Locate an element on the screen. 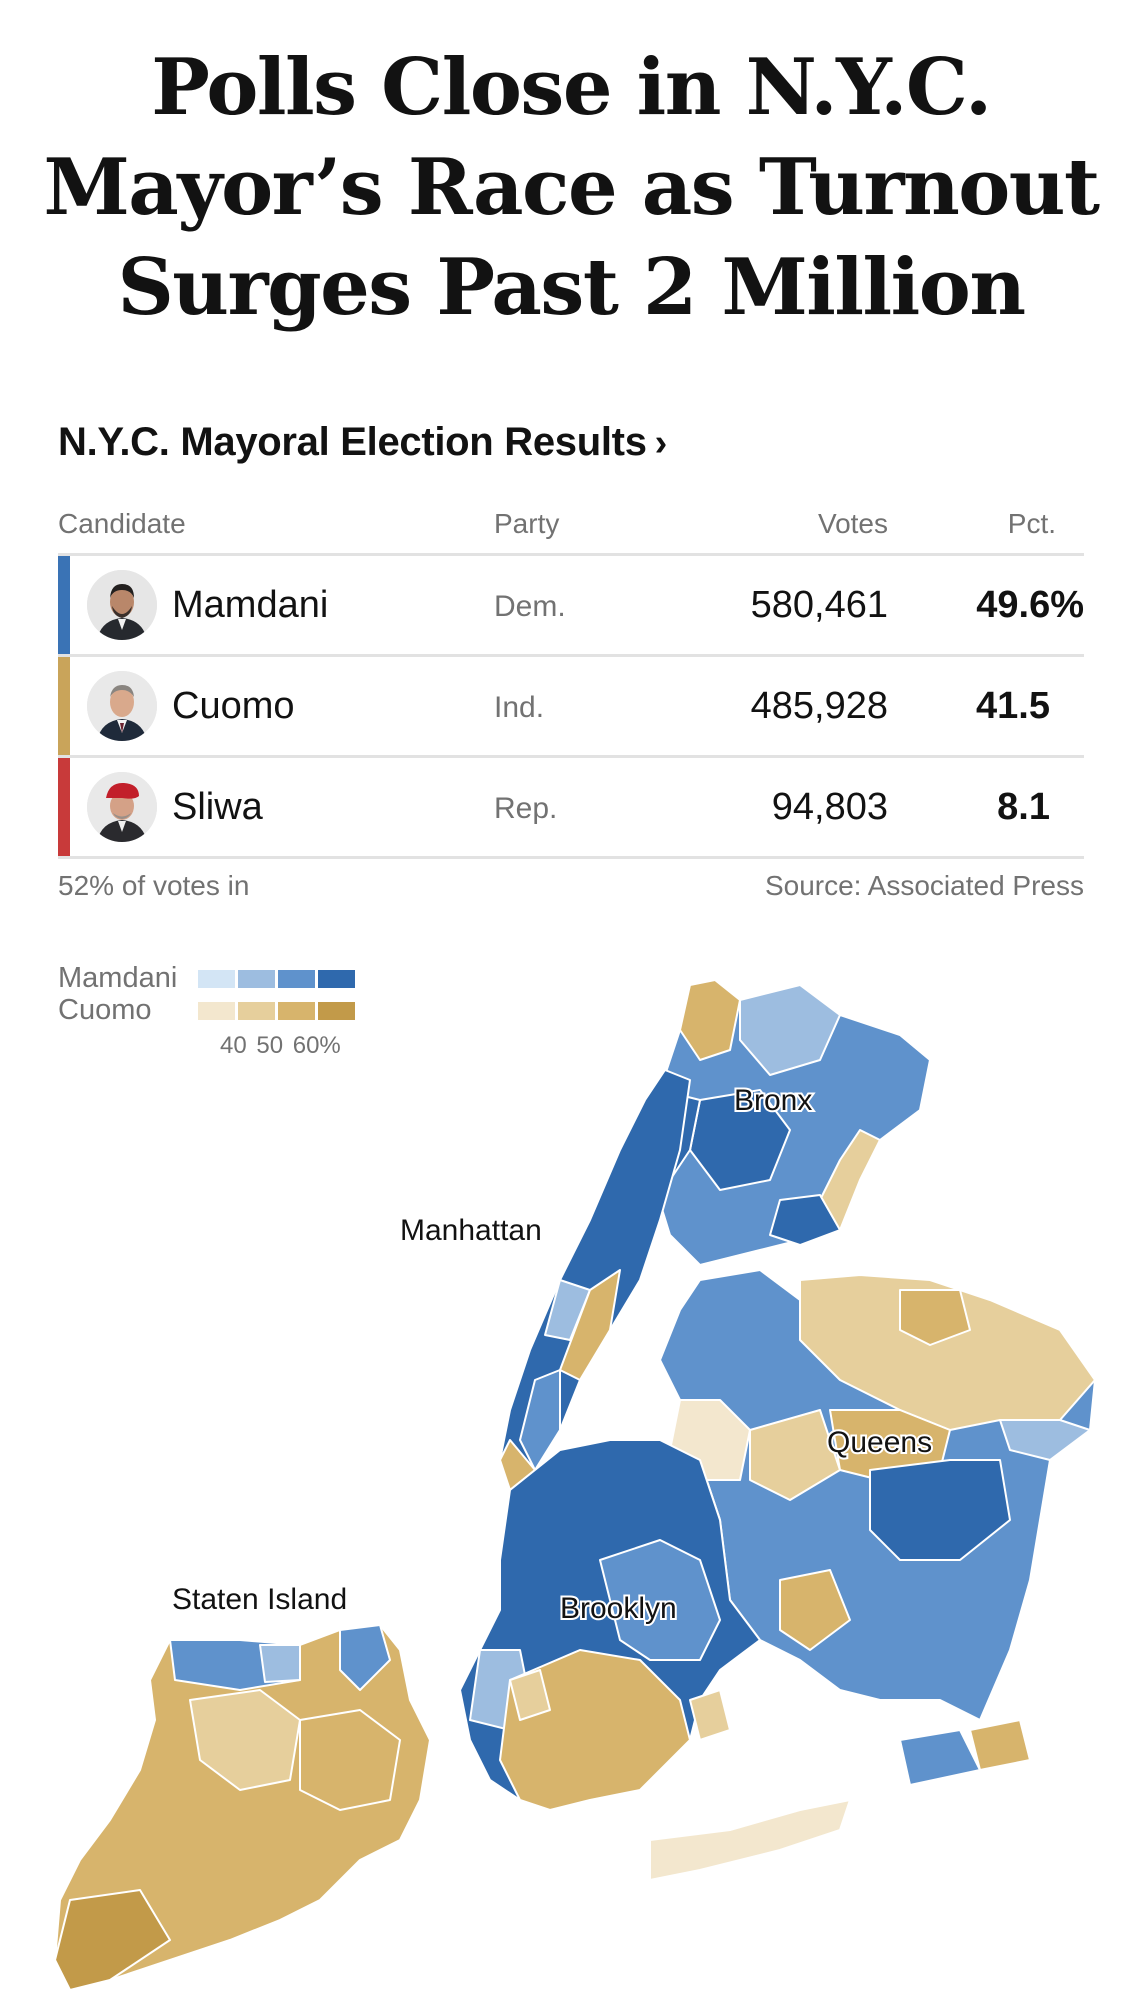  table-row-sliwa: Sliwa Rep. 94,803 8.1 is located at coordinates (571, 808).